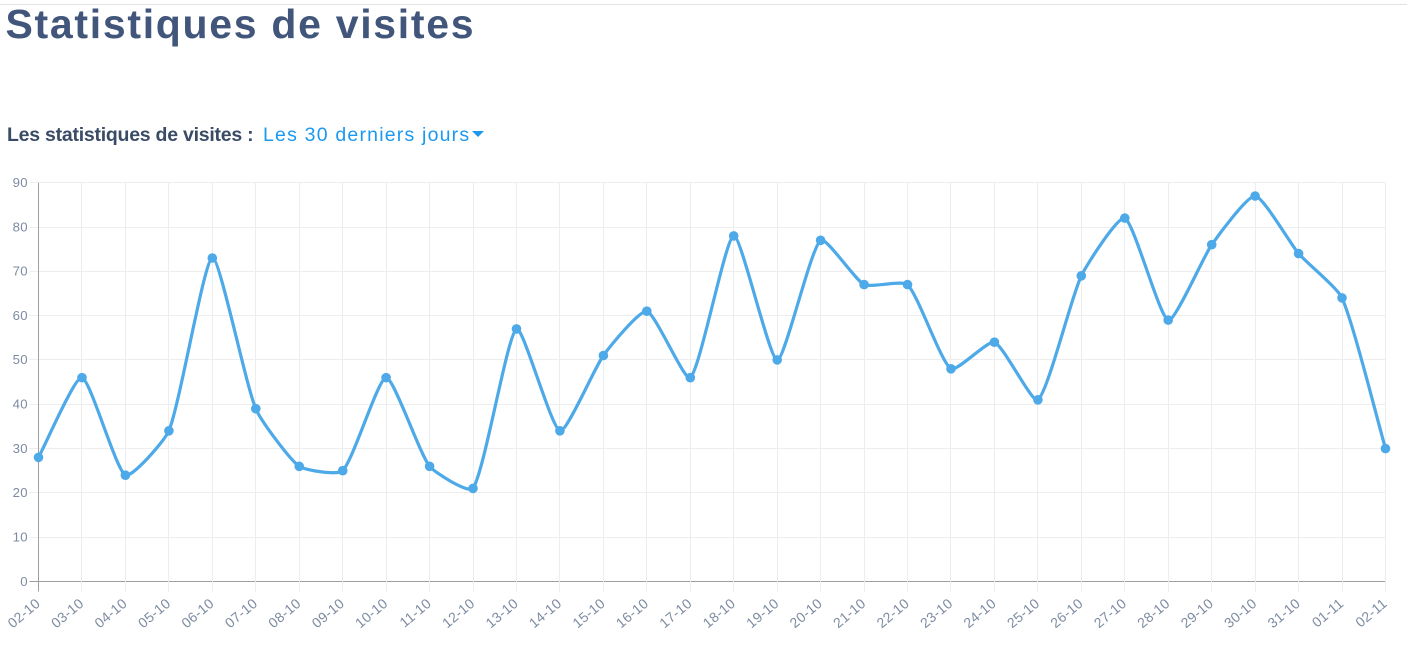 This screenshot has width=1407, height=660. Describe the element at coordinates (762, 613) in the screenshot. I see `svg-text: 19-10` at that location.